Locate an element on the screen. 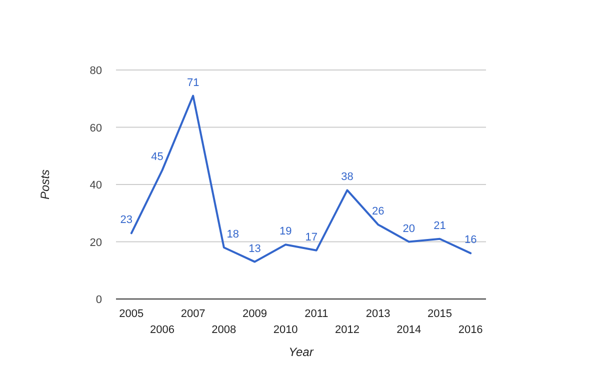 The width and height of the screenshot is (600, 371). data-label: 38 is located at coordinates (347, 177).